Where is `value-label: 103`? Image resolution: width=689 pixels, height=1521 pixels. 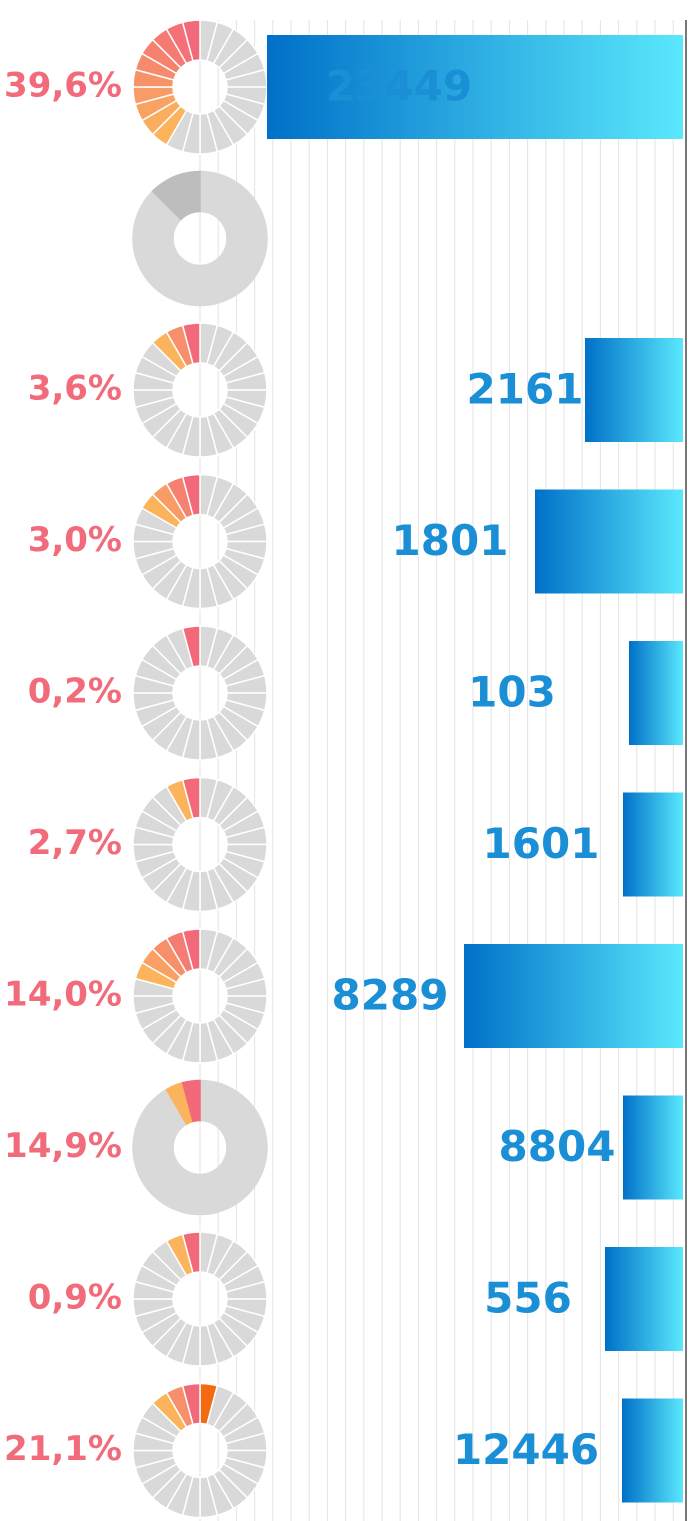 value-label: 103 is located at coordinates (512, 692).